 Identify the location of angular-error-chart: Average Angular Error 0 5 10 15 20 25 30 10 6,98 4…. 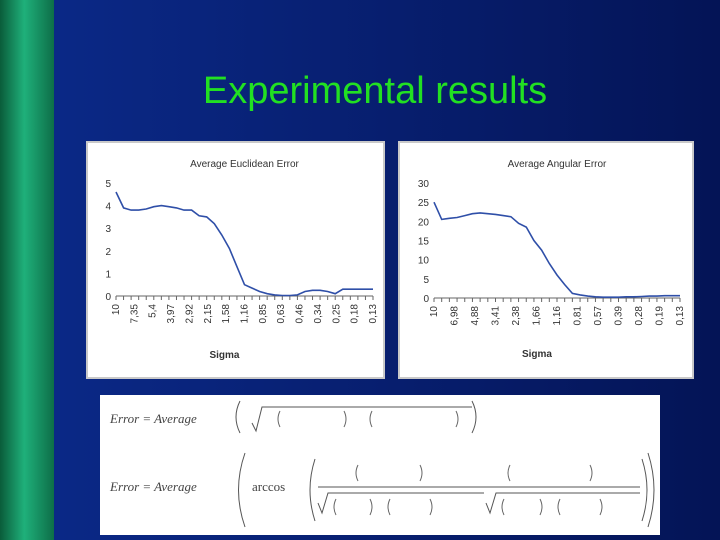
(552, 259).